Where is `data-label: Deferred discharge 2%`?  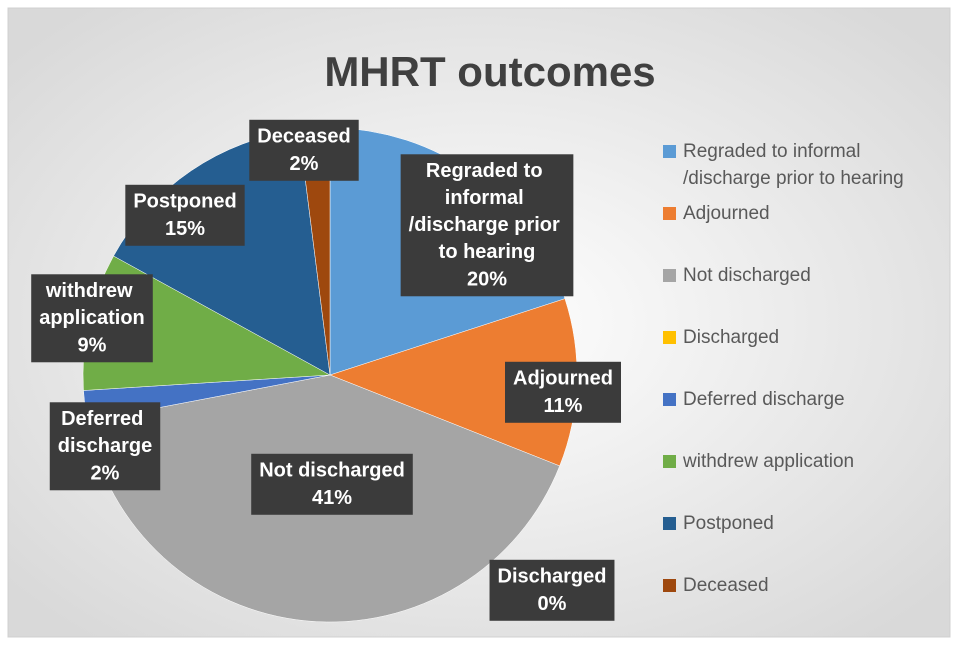 data-label: Deferred discharge 2% is located at coordinates (105, 446).